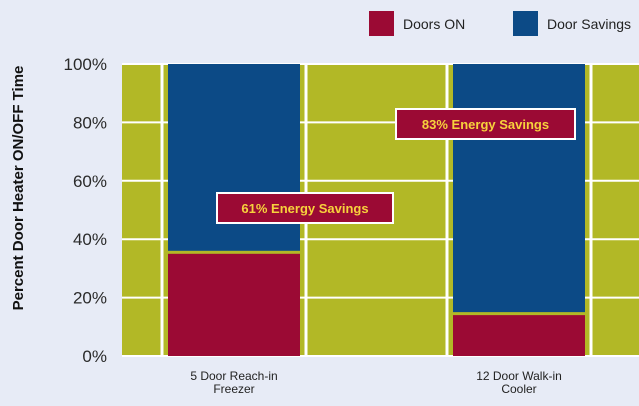  Describe the element at coordinates (434, 24) in the screenshot. I see `legend-label-doors-on: Doors ON` at that location.